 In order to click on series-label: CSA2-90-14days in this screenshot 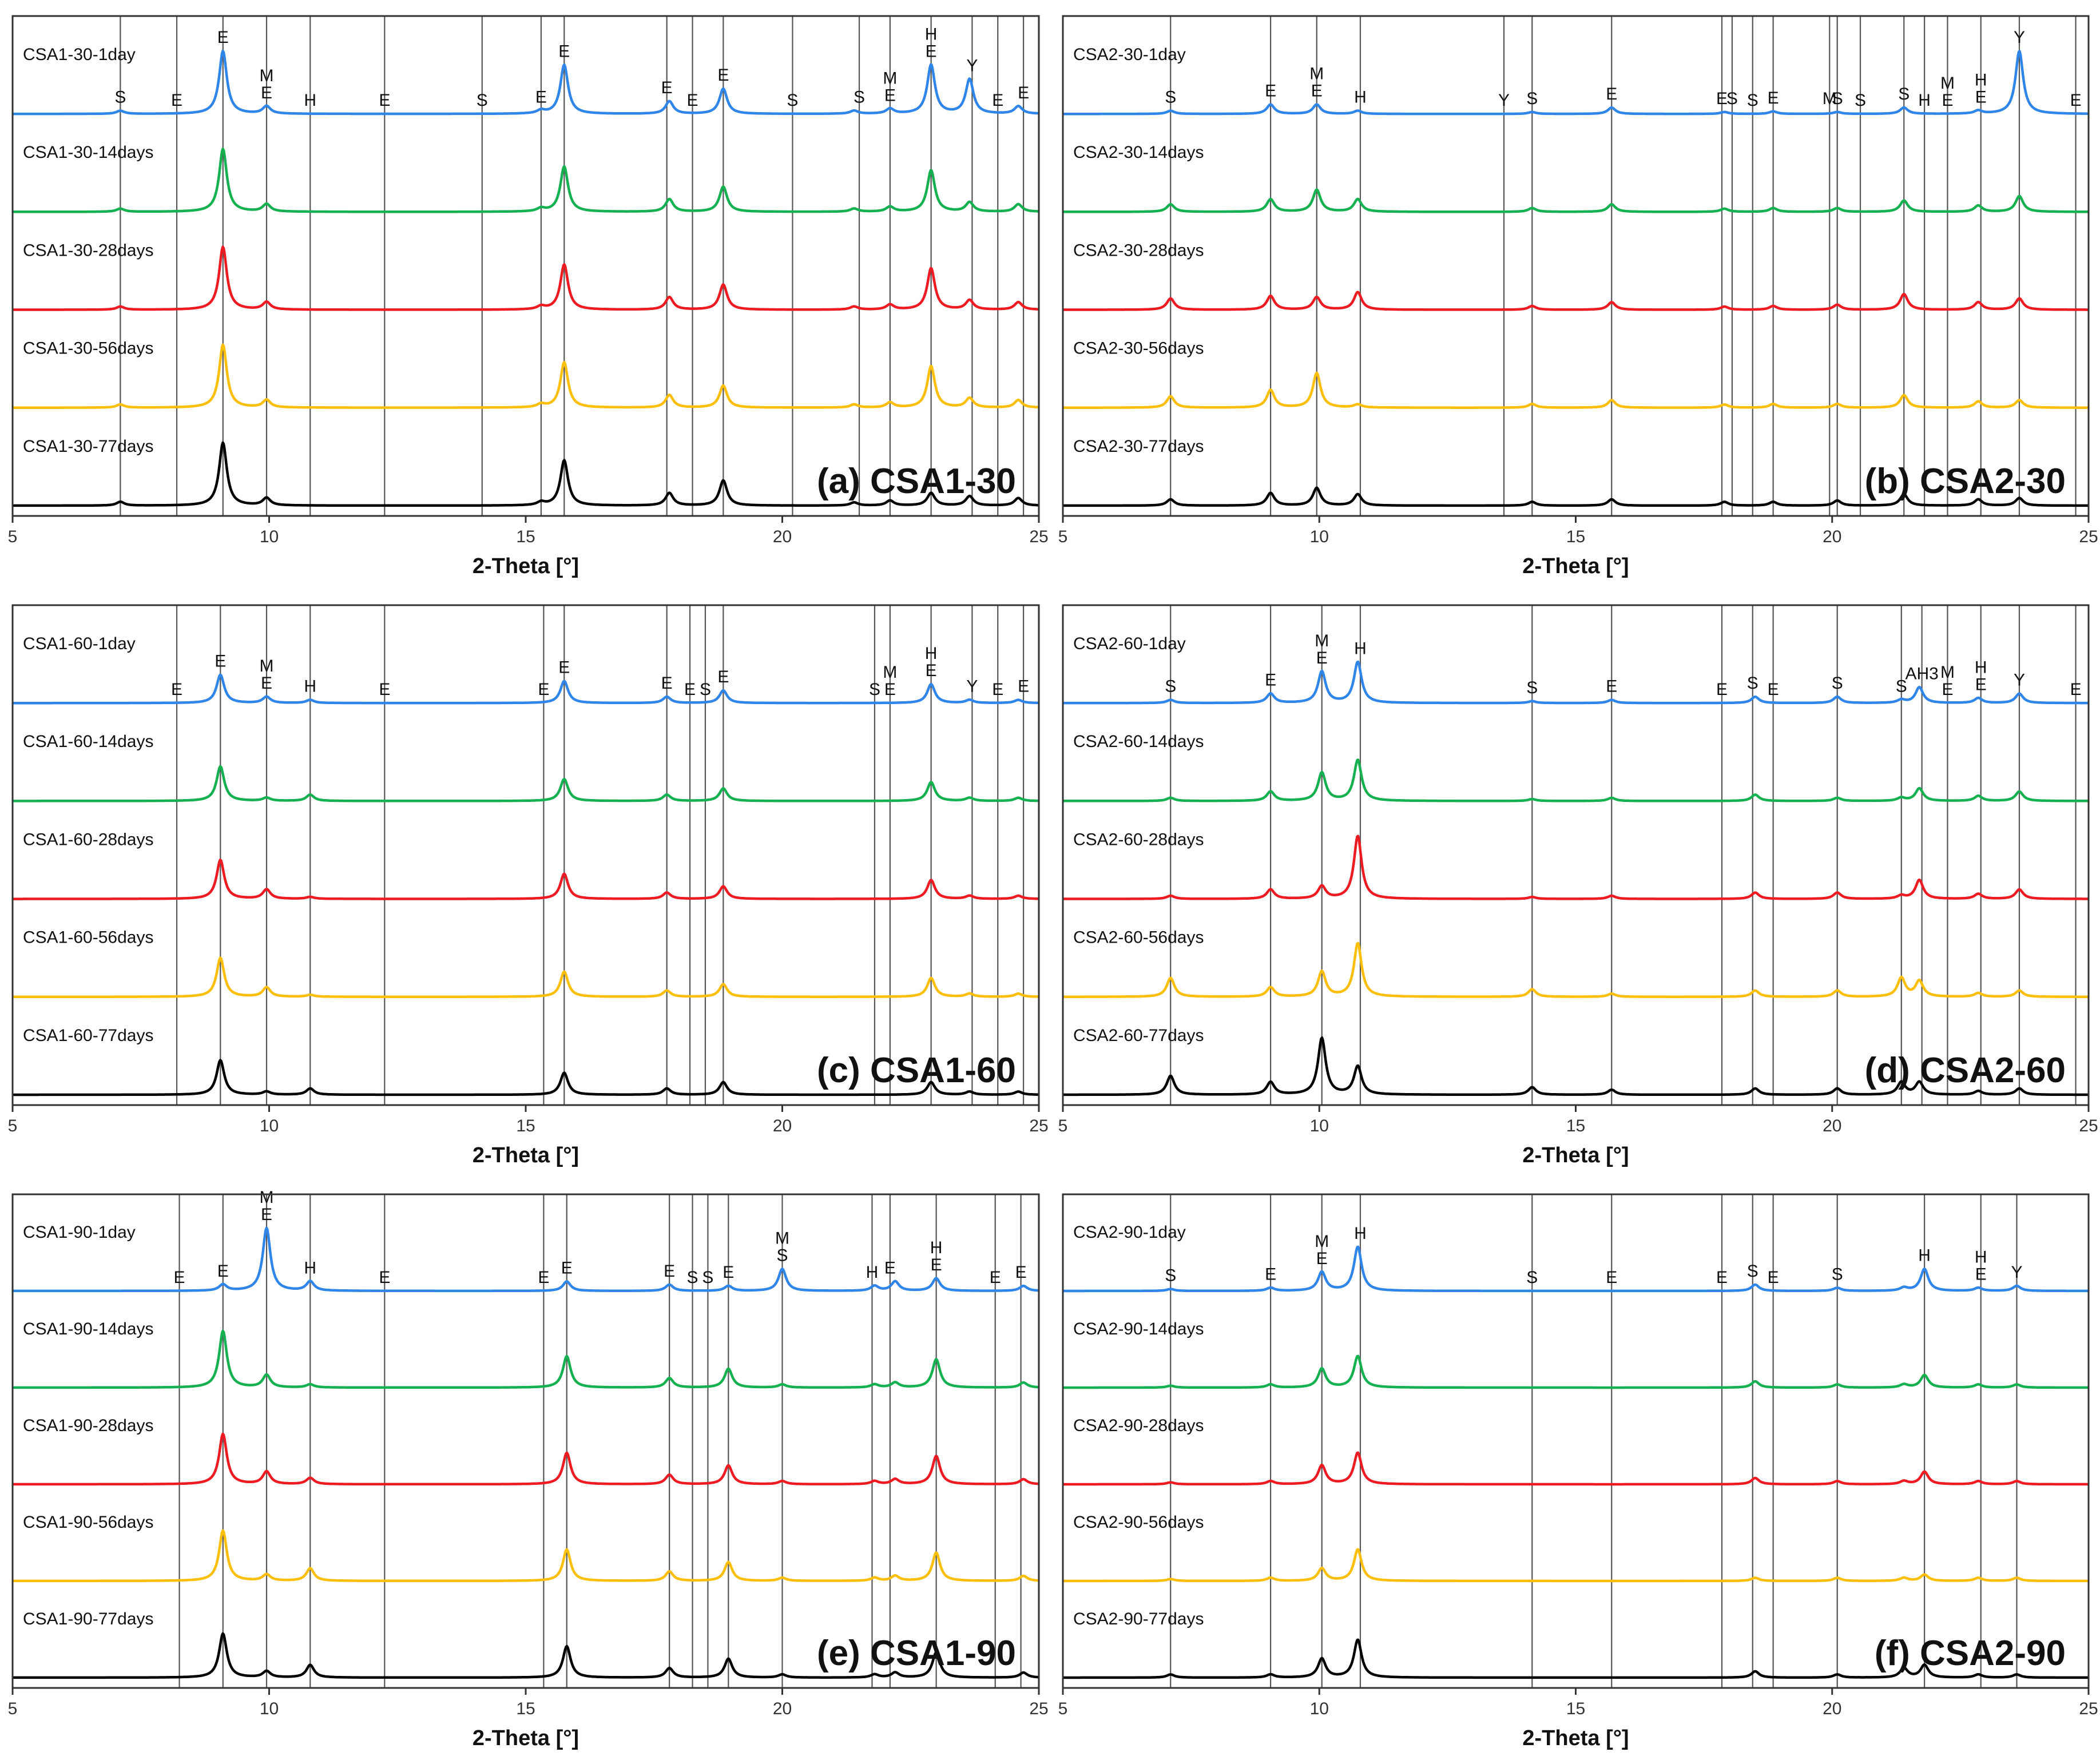, I will do `click(1138, 1329)`.